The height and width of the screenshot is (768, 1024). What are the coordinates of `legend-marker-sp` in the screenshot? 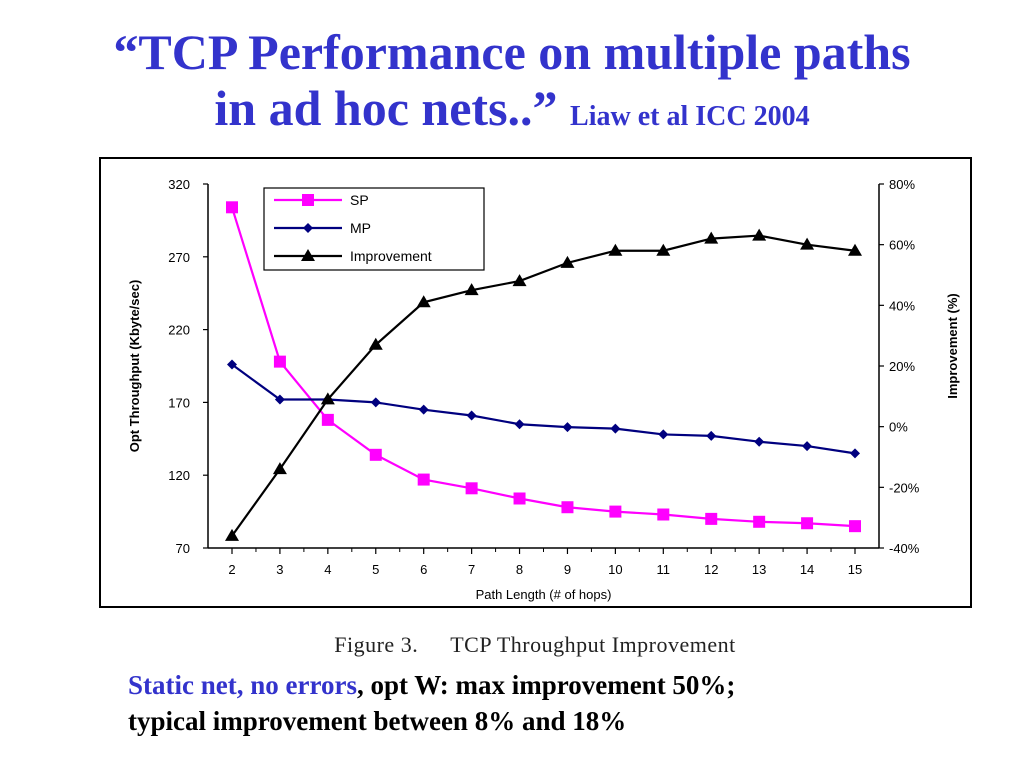 It's located at (308, 200).